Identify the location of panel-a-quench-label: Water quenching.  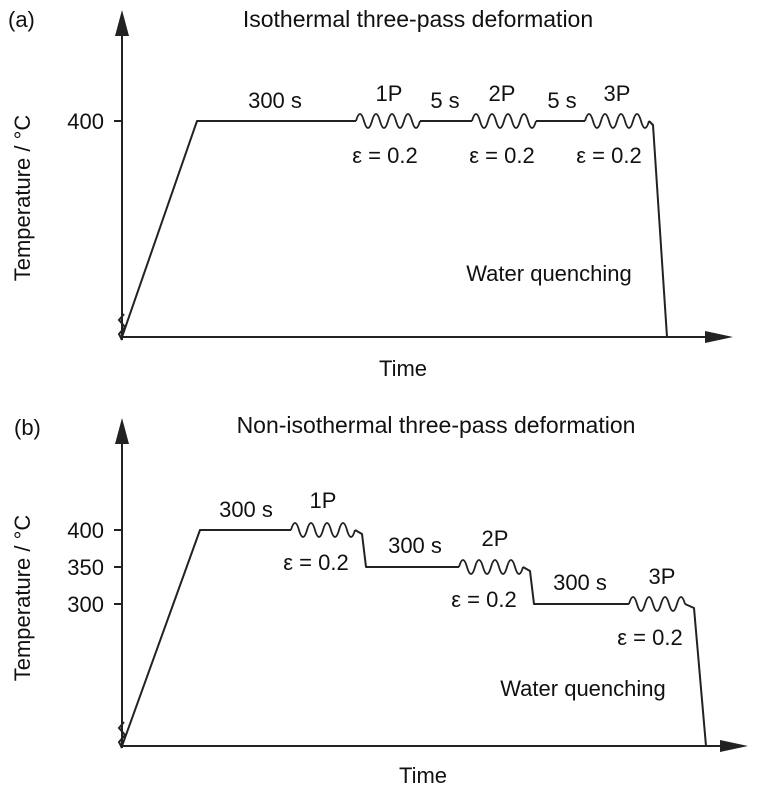
(549, 273).